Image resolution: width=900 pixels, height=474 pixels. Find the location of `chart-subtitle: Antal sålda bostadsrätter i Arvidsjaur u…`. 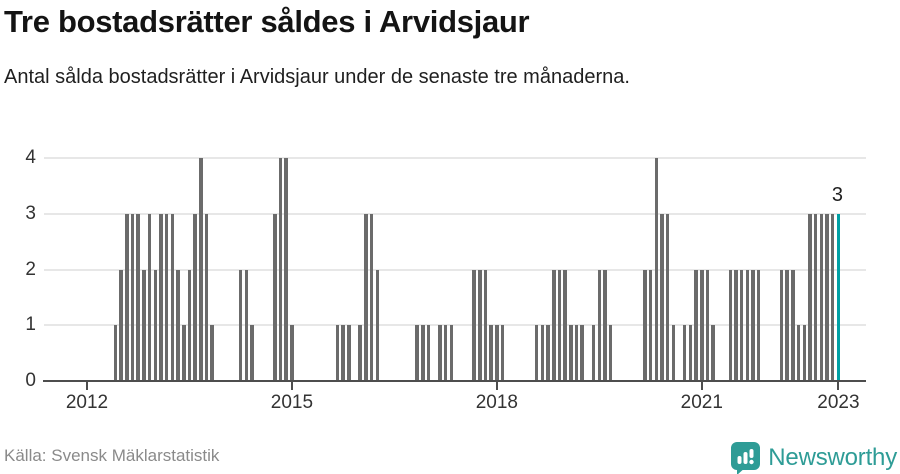

chart-subtitle: Antal sålda bostadsrätter i Arvidsjaur u… is located at coordinates (317, 77).